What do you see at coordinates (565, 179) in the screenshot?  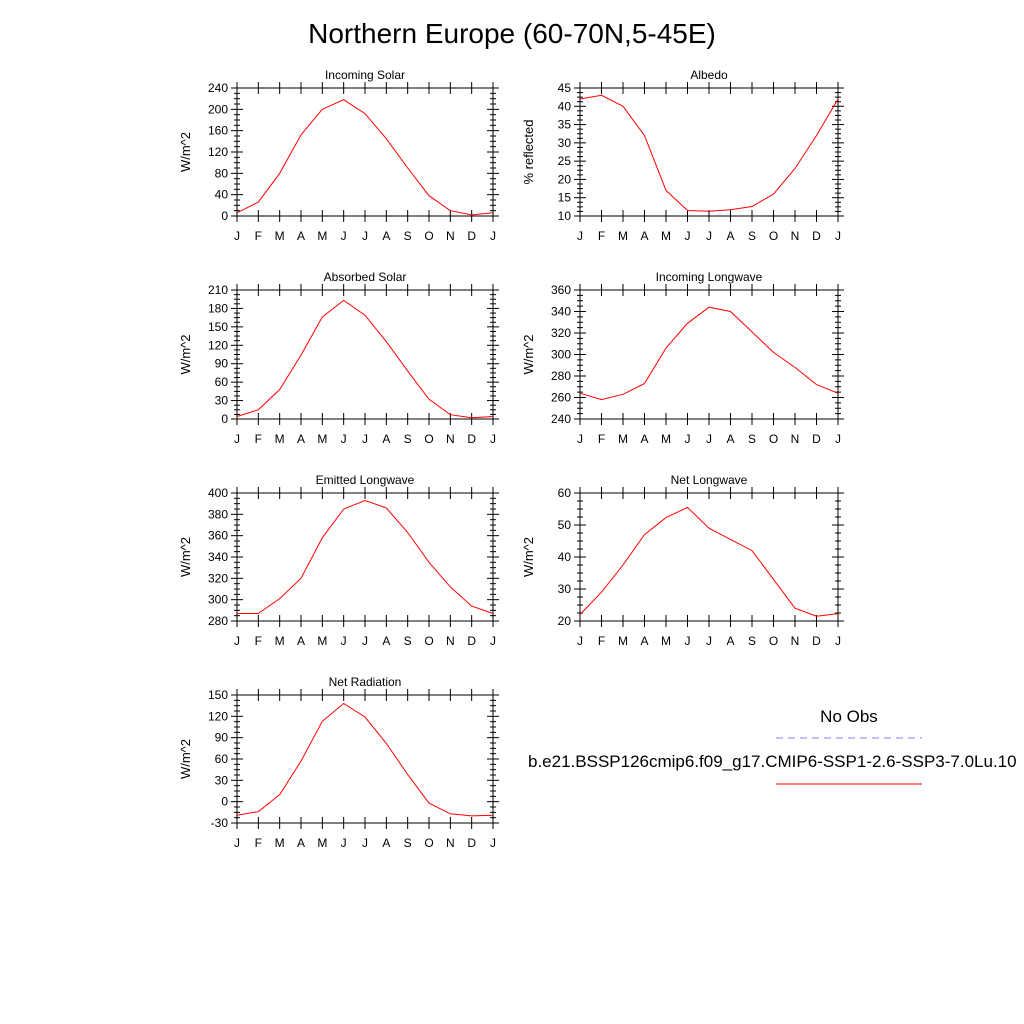 I see `y-tick-label: 20` at bounding box center [565, 179].